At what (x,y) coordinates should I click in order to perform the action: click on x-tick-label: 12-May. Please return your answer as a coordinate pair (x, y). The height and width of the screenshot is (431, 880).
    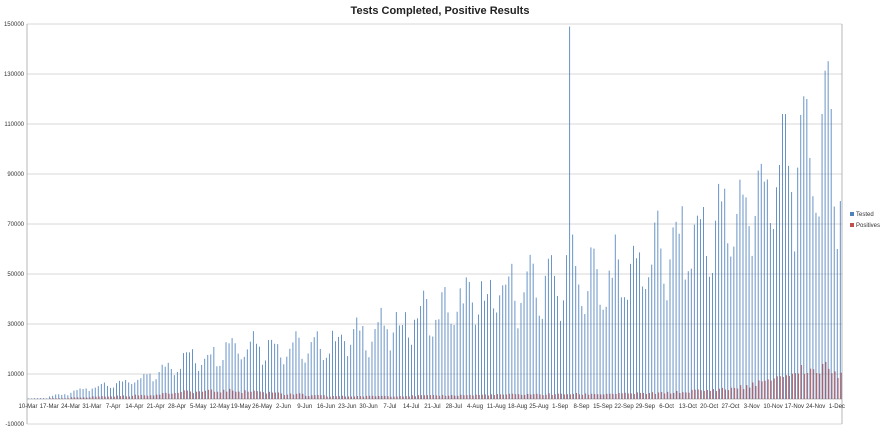
    Looking at the image, I should click on (220, 407).